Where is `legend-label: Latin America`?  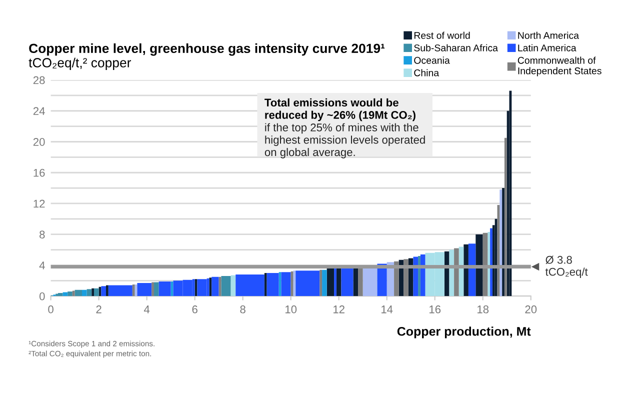
legend-label: Latin America is located at coordinates (547, 48).